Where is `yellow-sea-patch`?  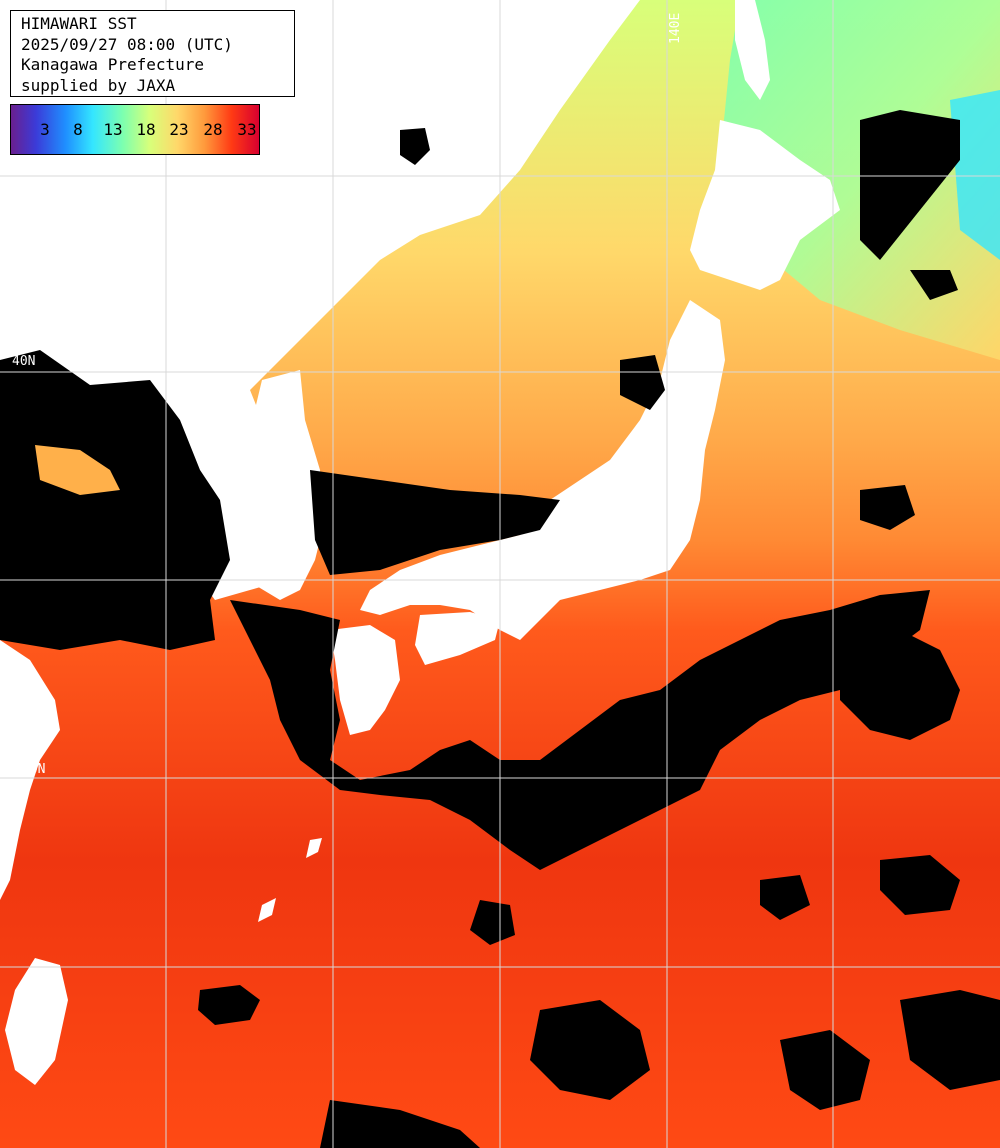 yellow-sea-patch is located at coordinates (77, 470).